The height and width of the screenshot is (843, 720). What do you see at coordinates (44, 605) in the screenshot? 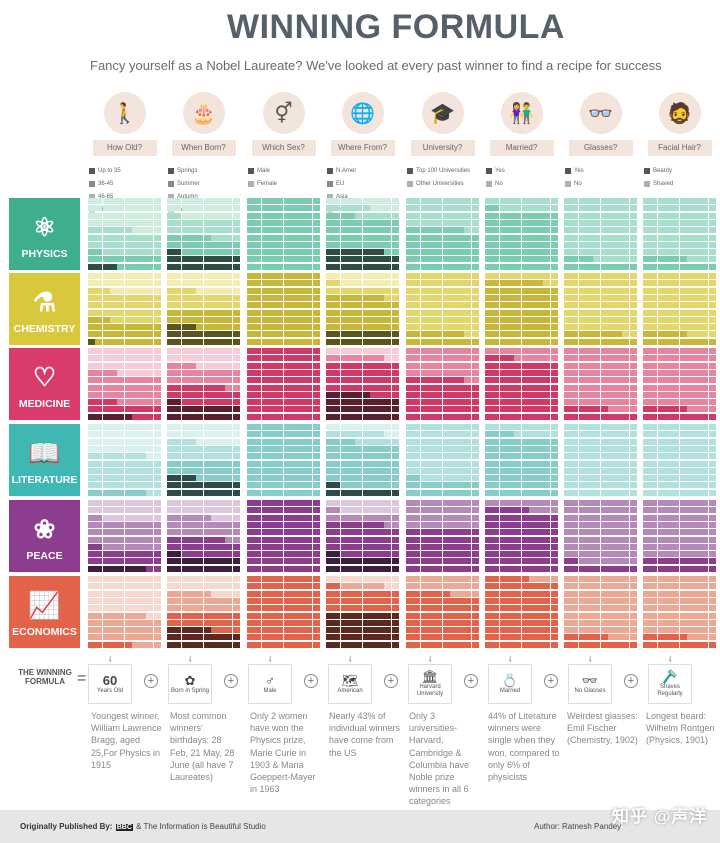
I see `chart-line-icon: 📈` at bounding box center [44, 605].